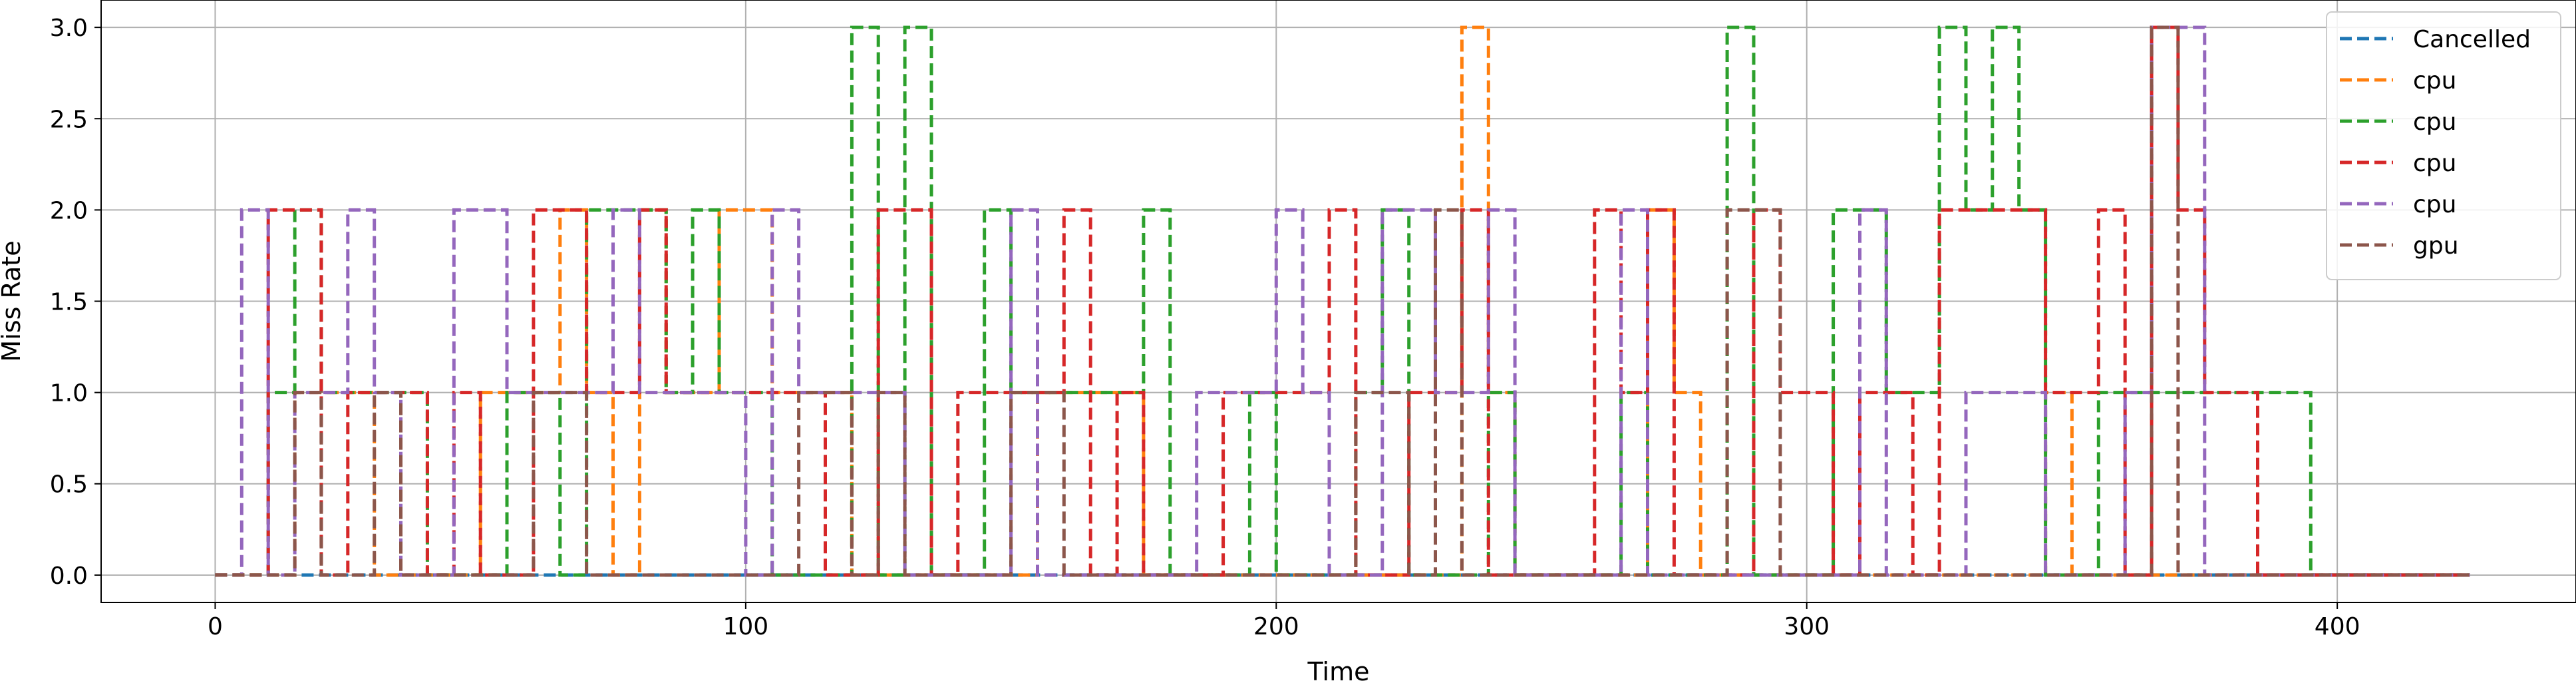 The height and width of the screenshot is (689, 2576). I want to click on y-tick-label: 2.5, so click(69, 119).